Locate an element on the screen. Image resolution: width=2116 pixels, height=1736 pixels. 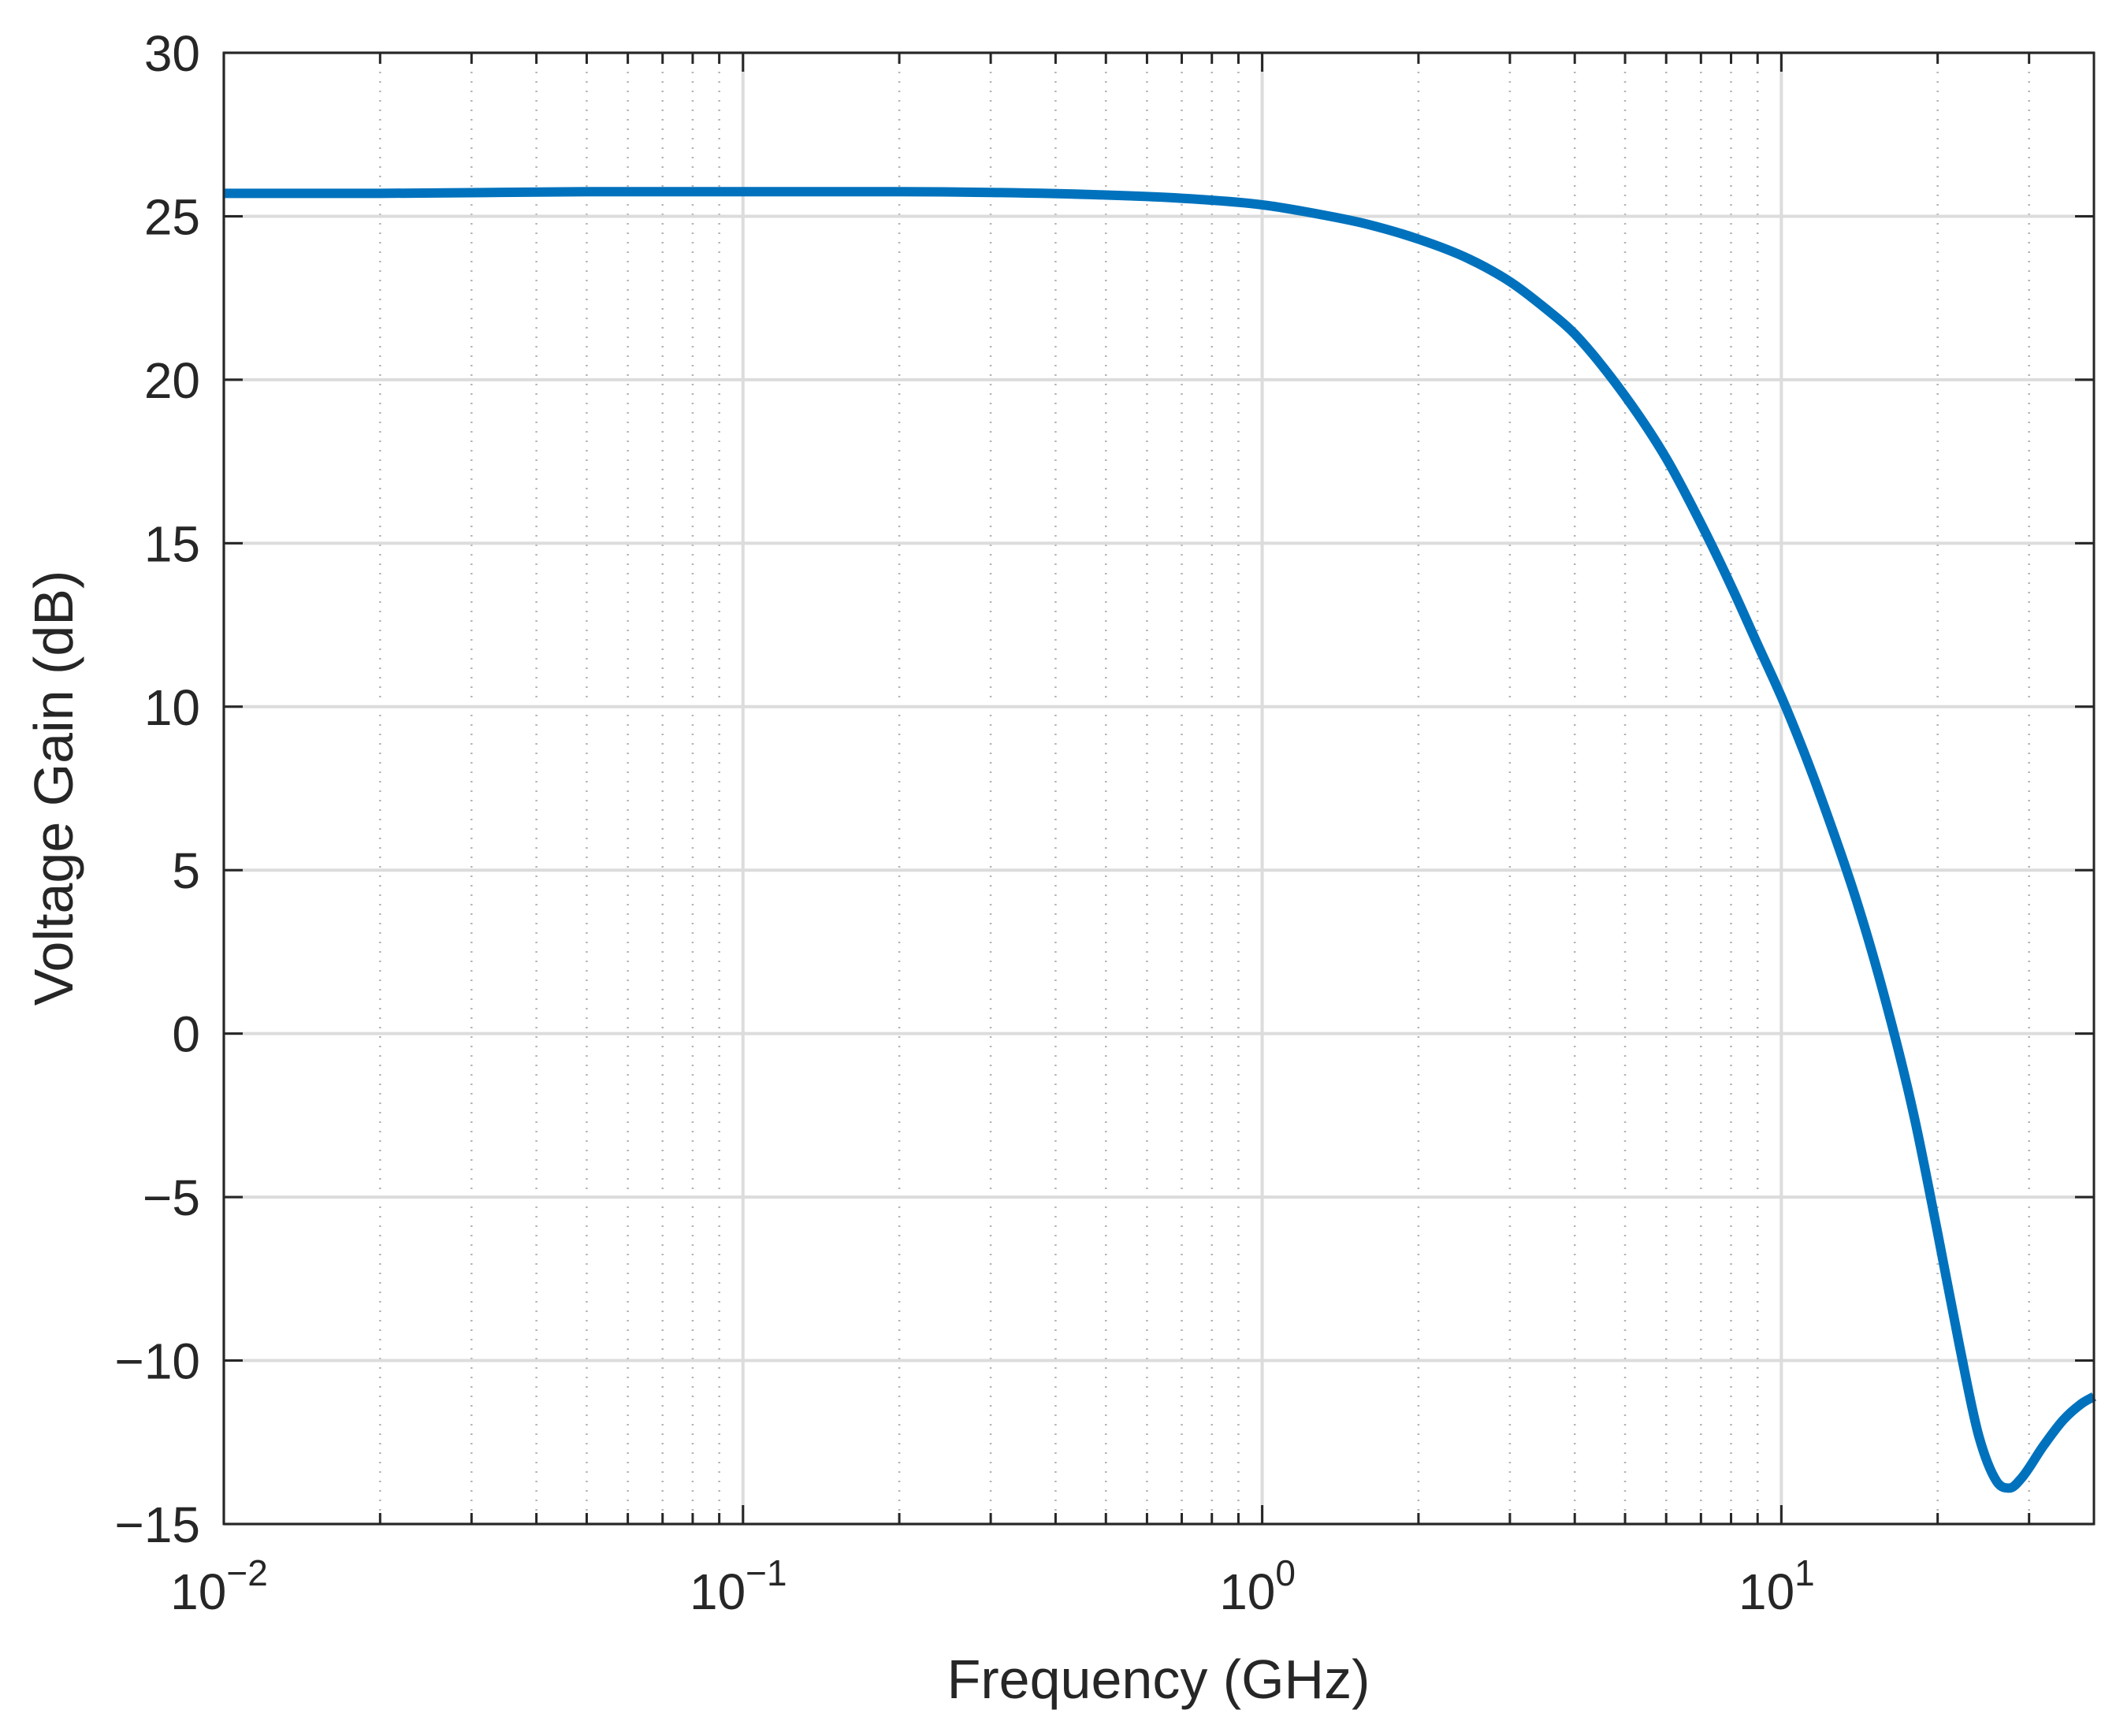
x-axis-title: Frequency (GHz) is located at coordinates (1158, 1679).